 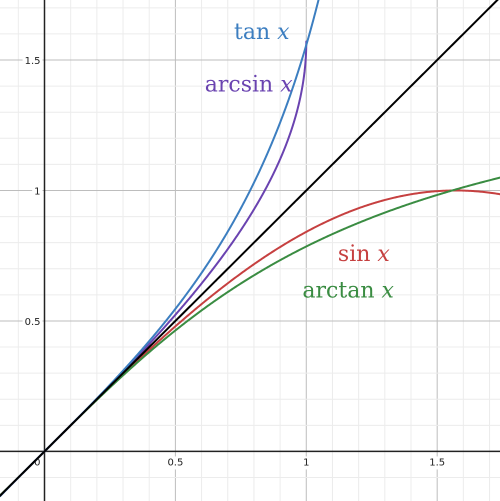 I want to click on x-tick-label: 1.5, so click(x=437, y=462).